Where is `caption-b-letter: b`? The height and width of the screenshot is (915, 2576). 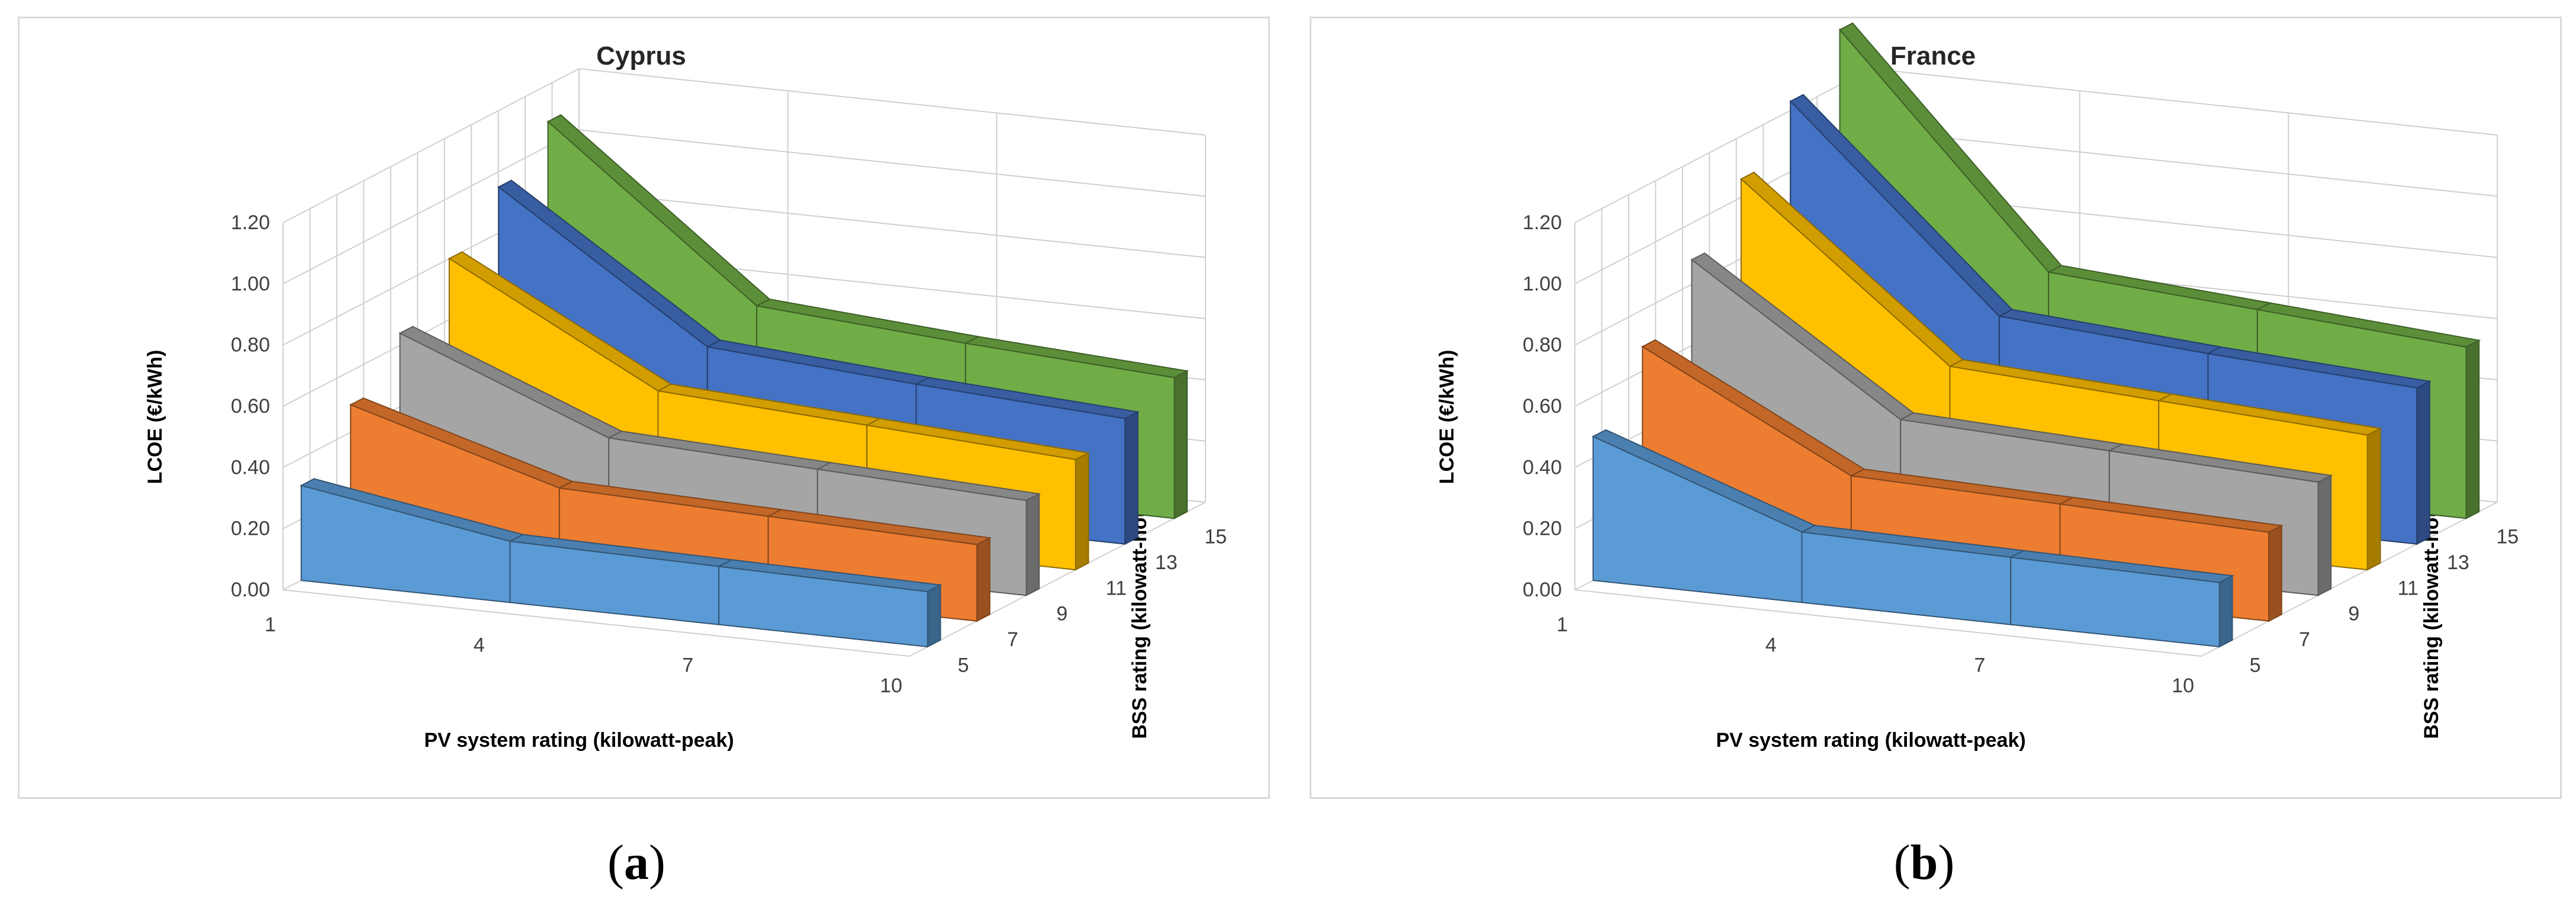
caption-b-letter: b is located at coordinates (1924, 862).